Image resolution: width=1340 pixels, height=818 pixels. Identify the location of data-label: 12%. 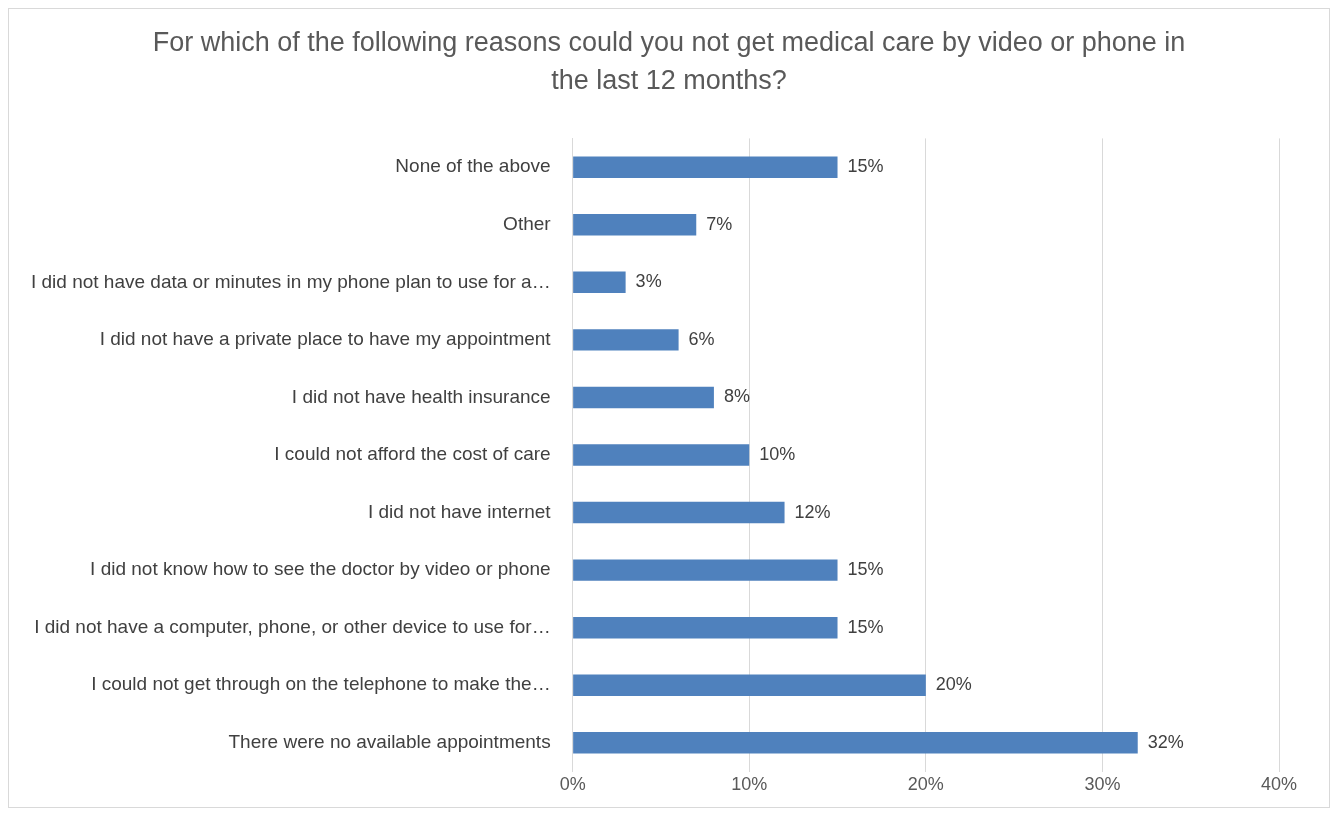
(812, 511).